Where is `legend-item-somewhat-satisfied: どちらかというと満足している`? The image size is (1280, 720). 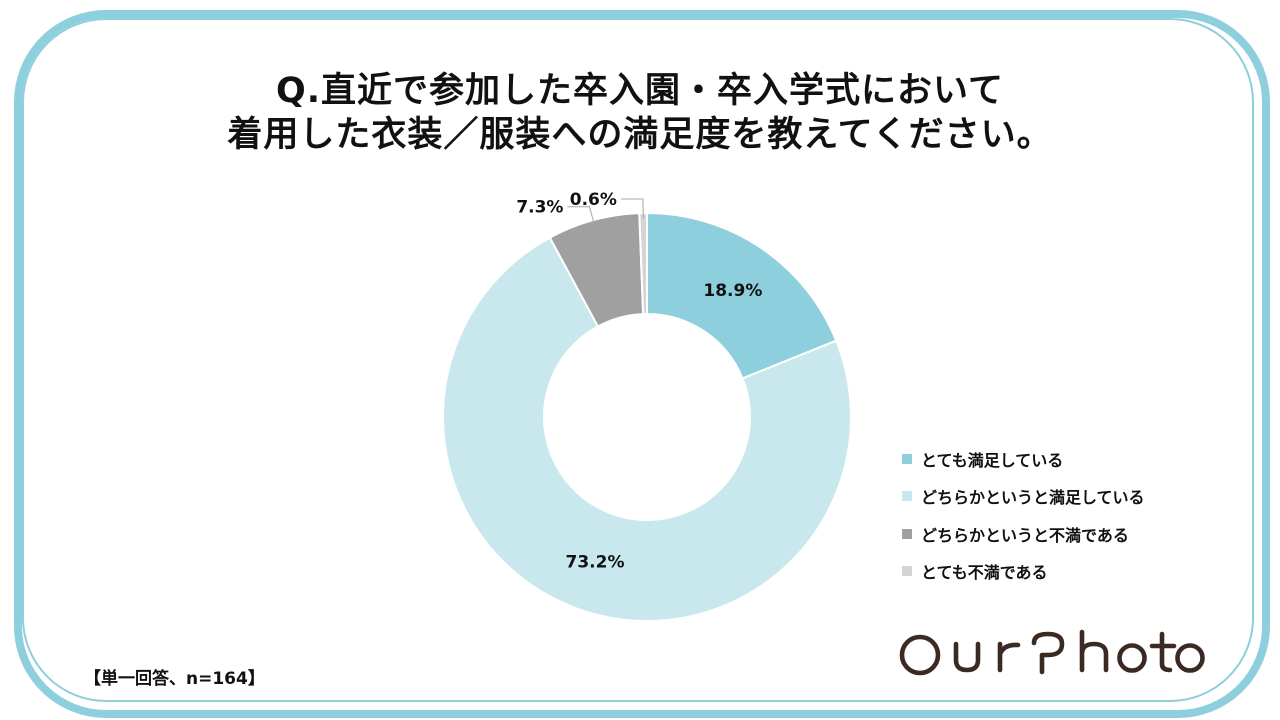 legend-item-somewhat-satisfied: どちらかというと満足している is located at coordinates (1023, 497).